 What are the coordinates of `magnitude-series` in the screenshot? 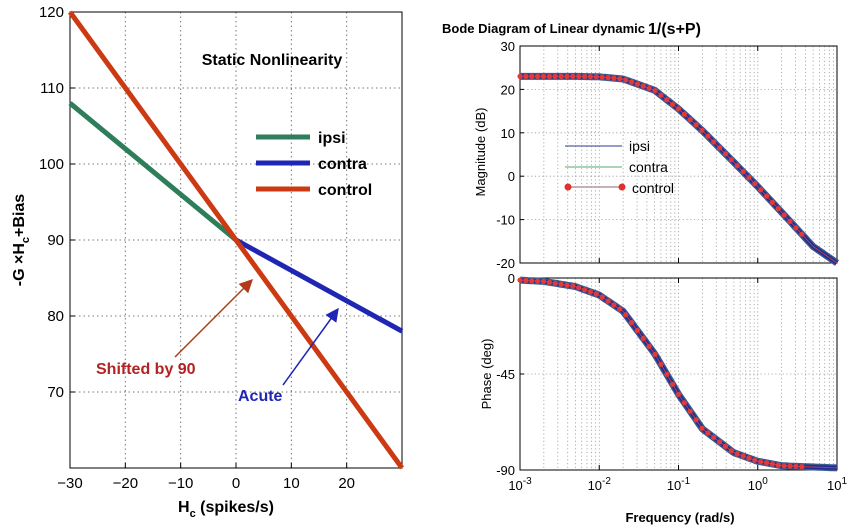 It's located at (678, 169).